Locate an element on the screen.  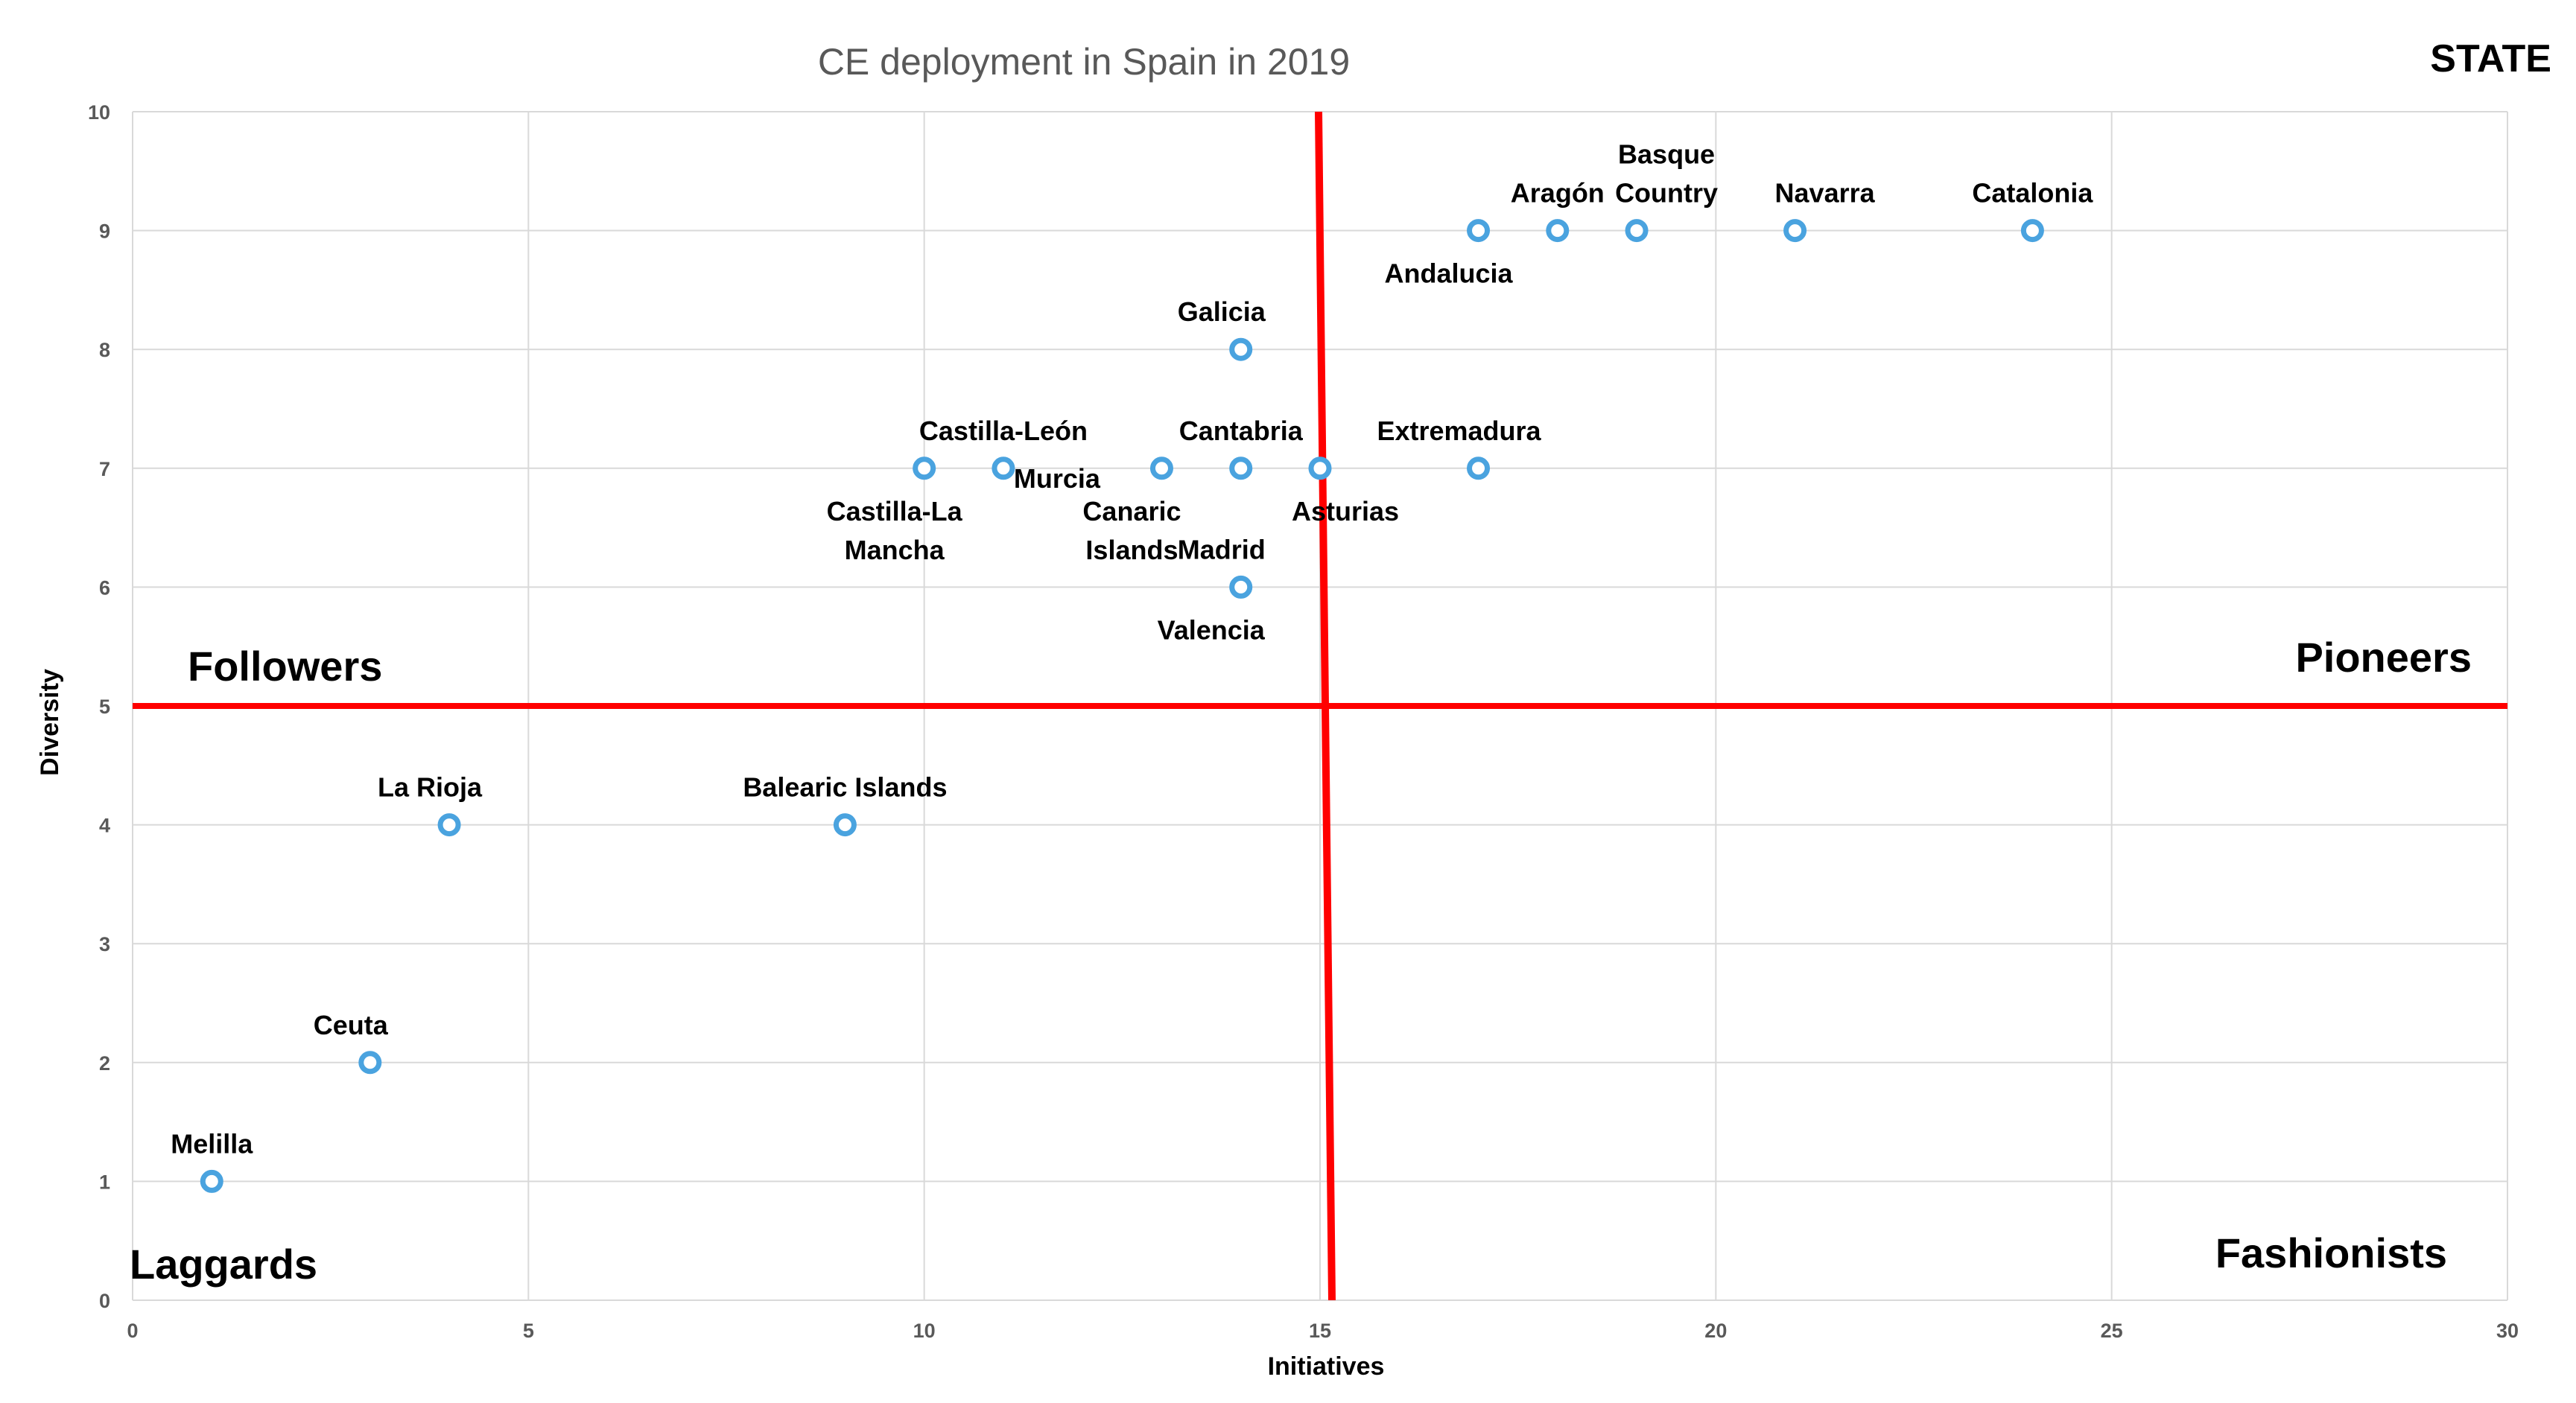
point-label: Mancha is located at coordinates (895, 550).